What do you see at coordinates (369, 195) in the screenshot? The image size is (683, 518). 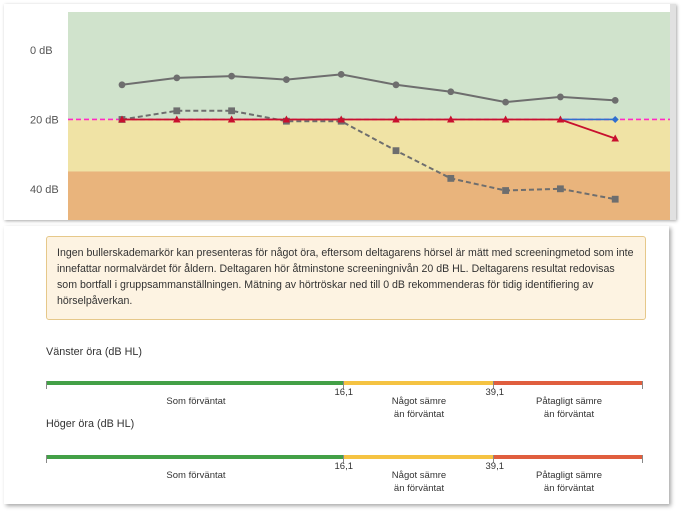 I see `zone-reduced` at bounding box center [369, 195].